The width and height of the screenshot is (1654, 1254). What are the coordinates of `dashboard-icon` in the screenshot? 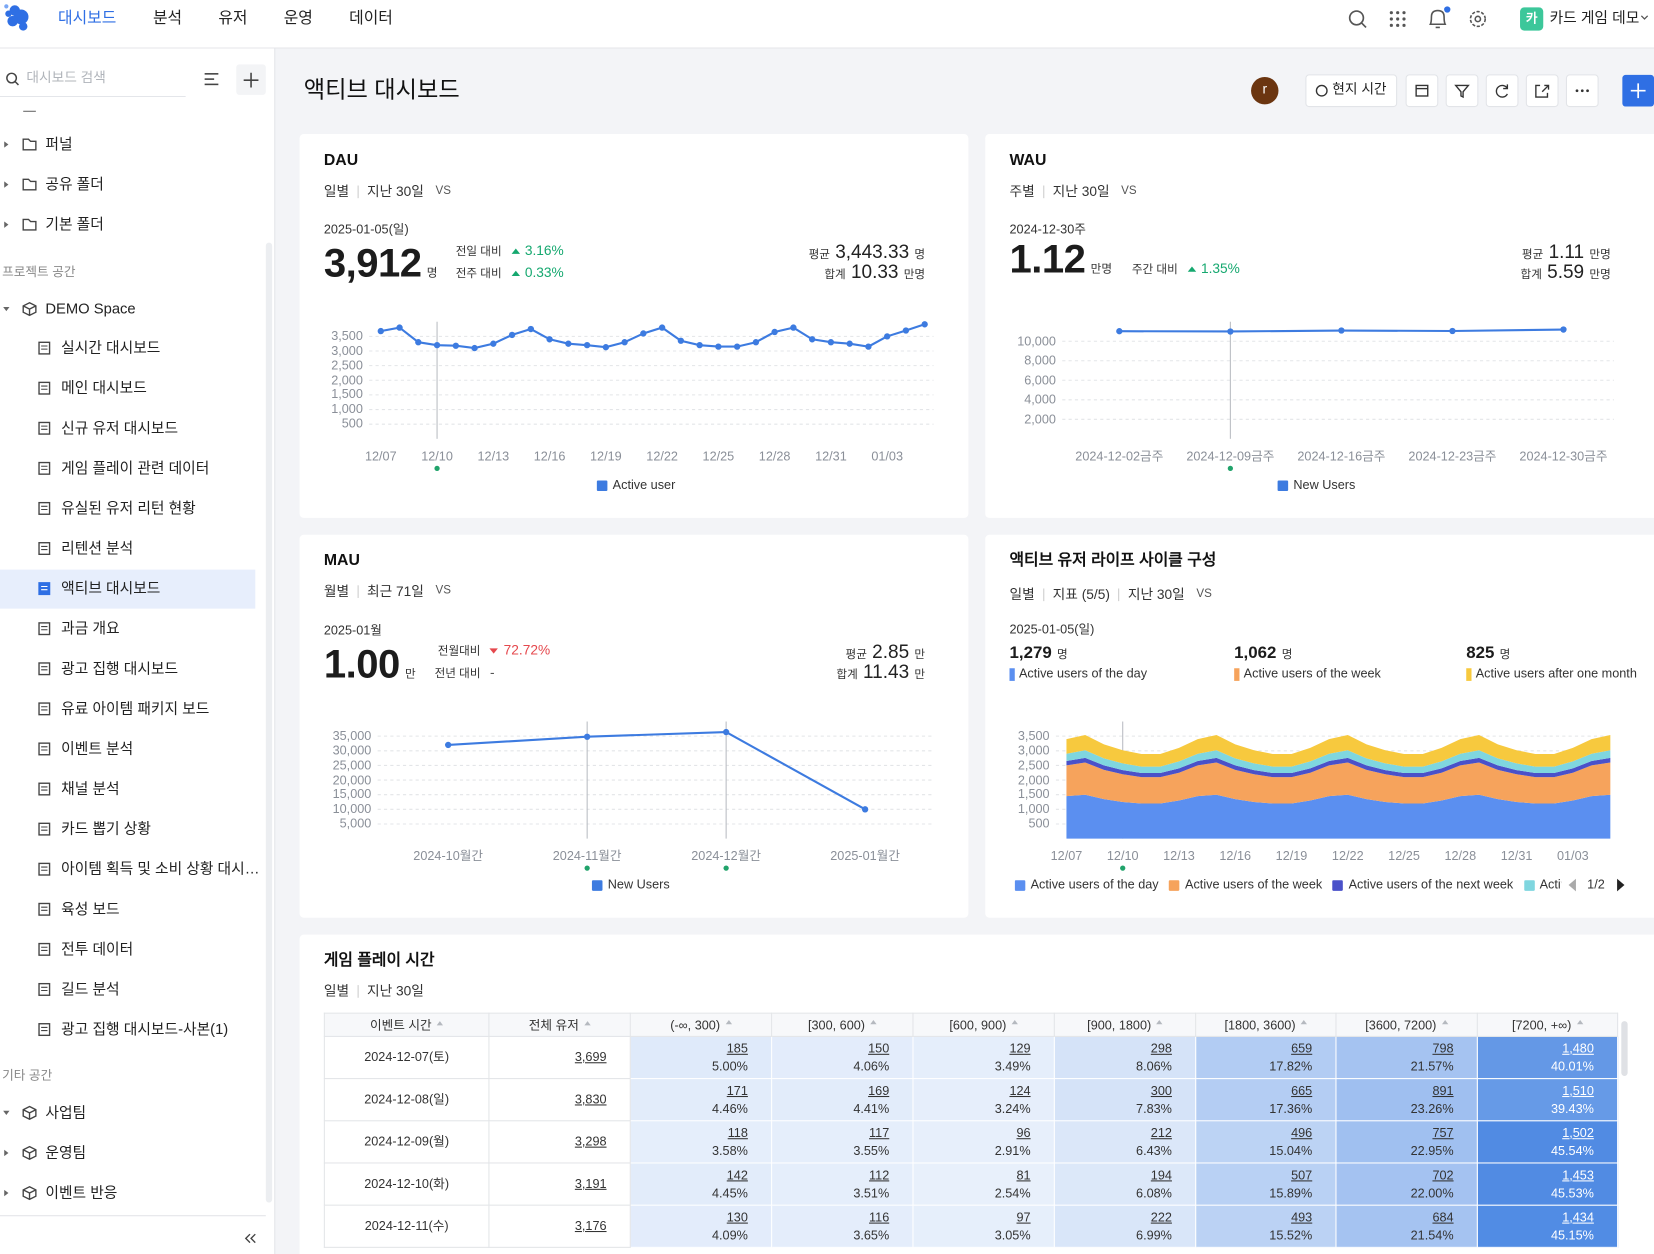 It's located at (44, 628).